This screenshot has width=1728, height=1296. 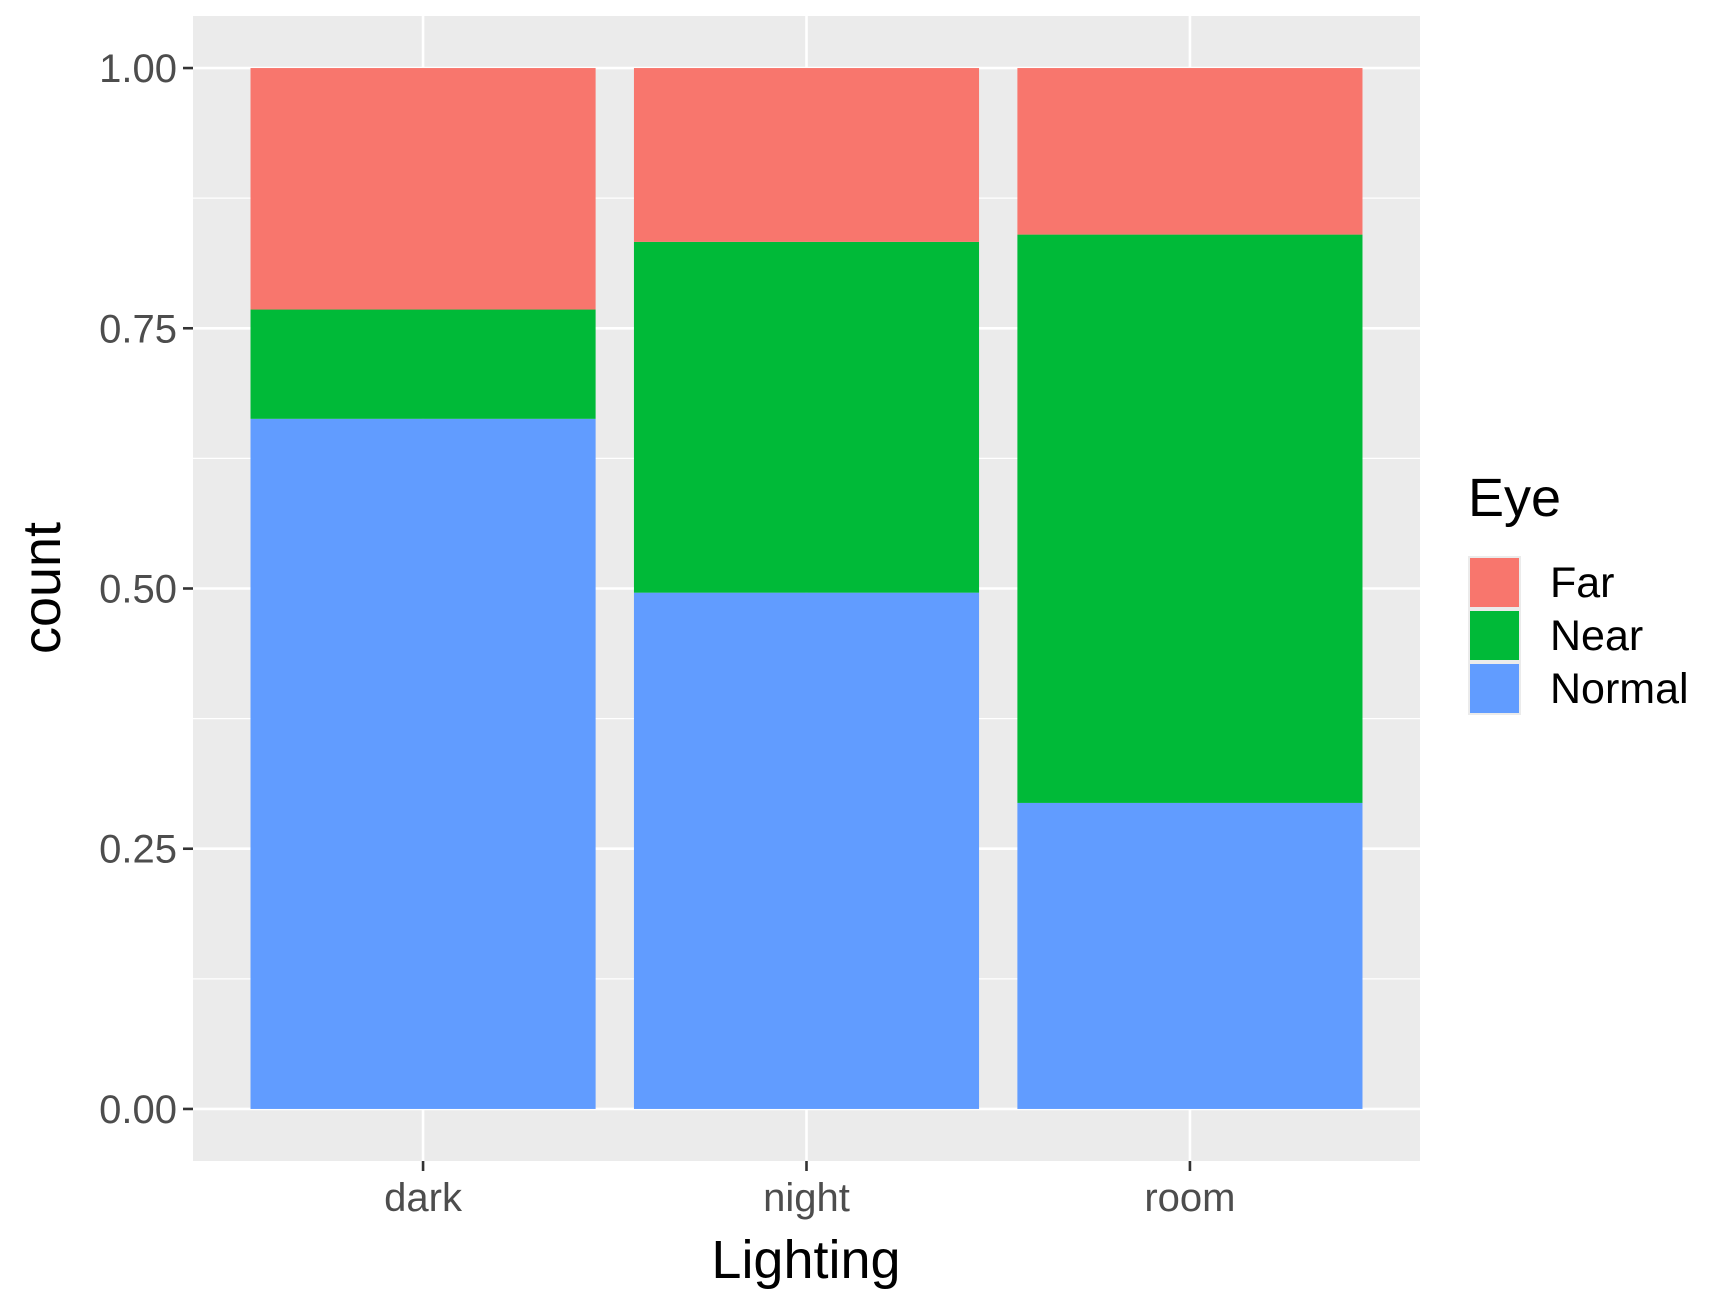 I want to click on x-tick-label: dark, so click(x=423, y=1198).